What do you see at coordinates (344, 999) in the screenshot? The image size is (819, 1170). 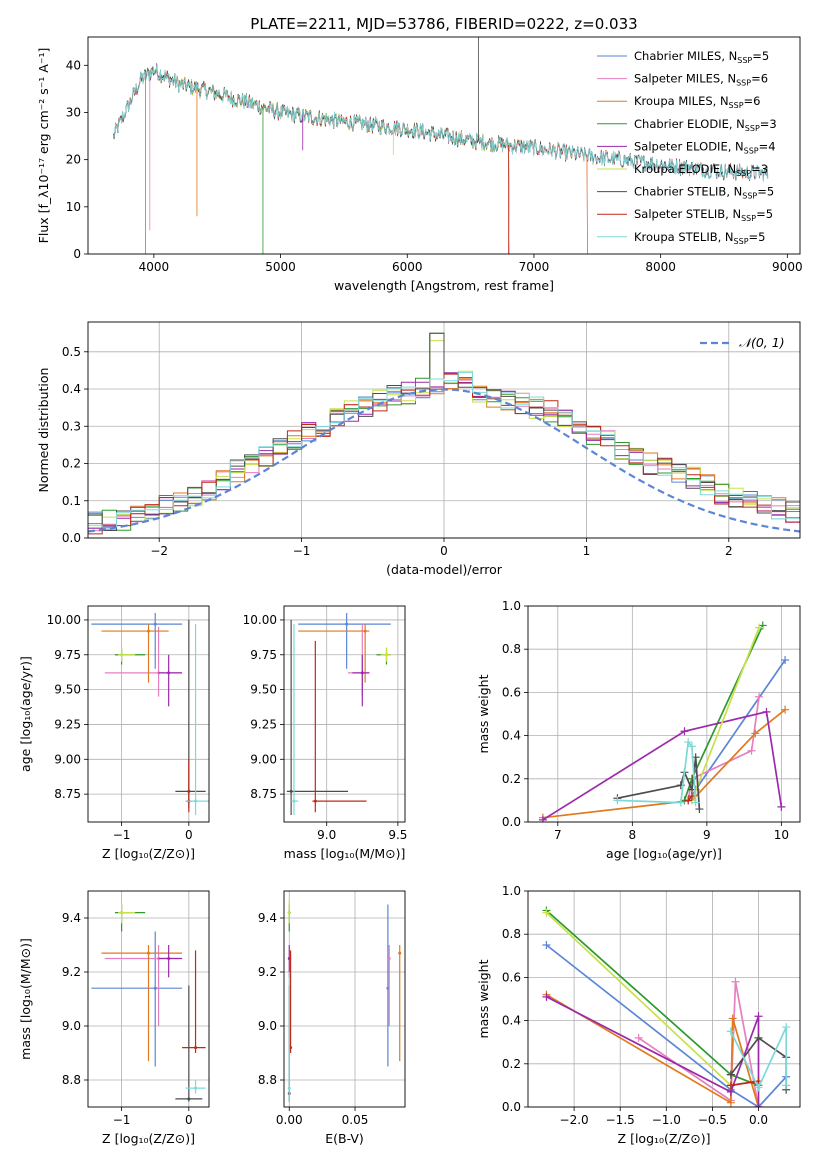 I see `mass_vs_EBV-axes-frame` at bounding box center [344, 999].